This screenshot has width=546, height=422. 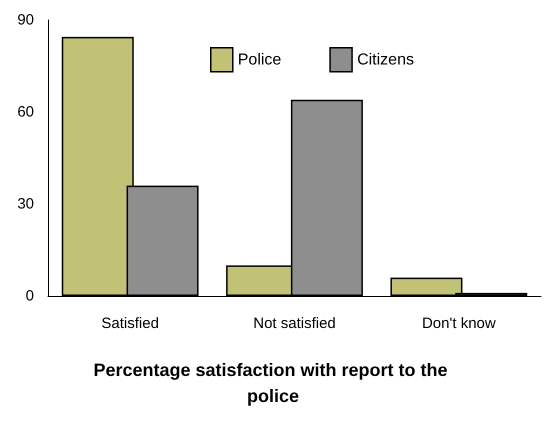 What do you see at coordinates (459, 323) in the screenshot?
I see `x-tick-label: Don't know` at bounding box center [459, 323].